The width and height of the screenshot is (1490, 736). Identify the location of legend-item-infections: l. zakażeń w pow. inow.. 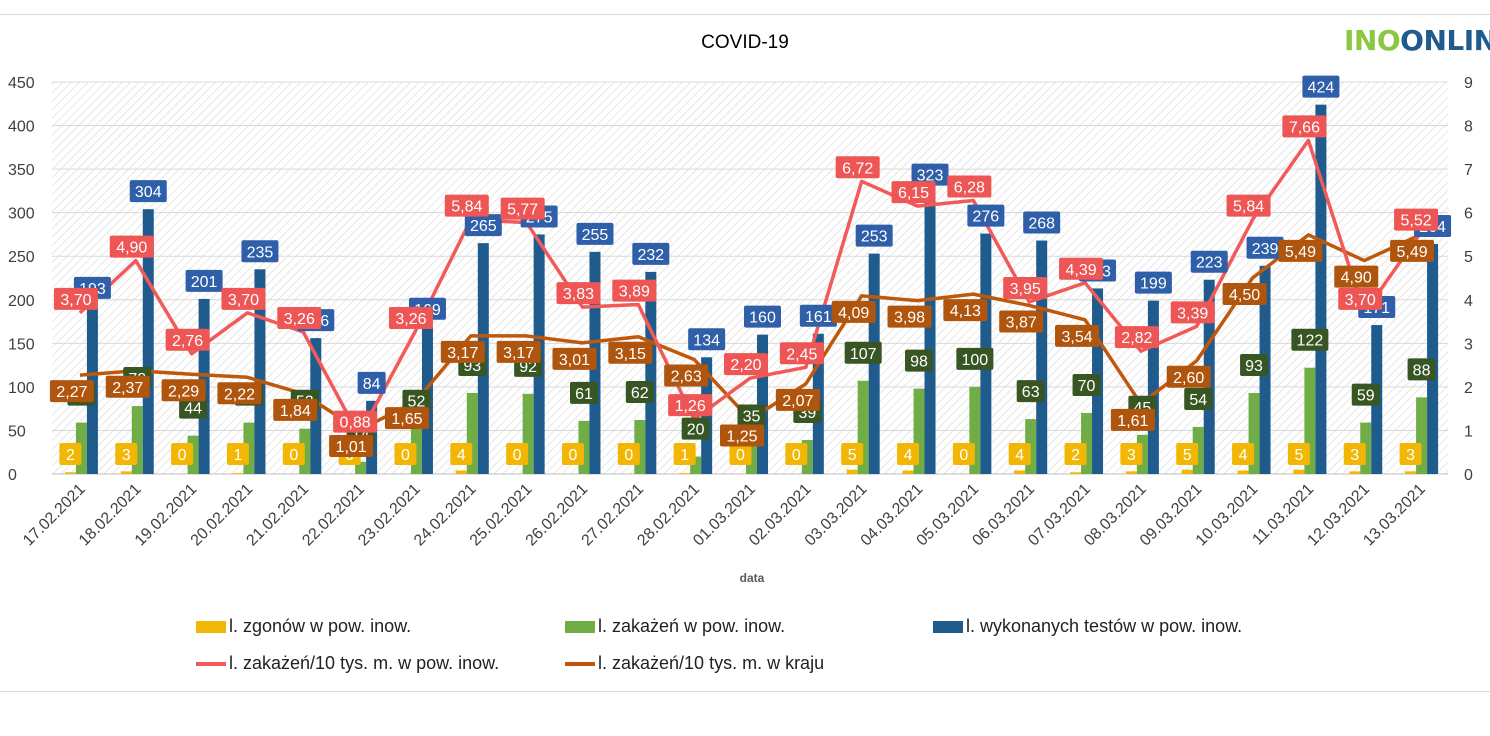
(675, 626).